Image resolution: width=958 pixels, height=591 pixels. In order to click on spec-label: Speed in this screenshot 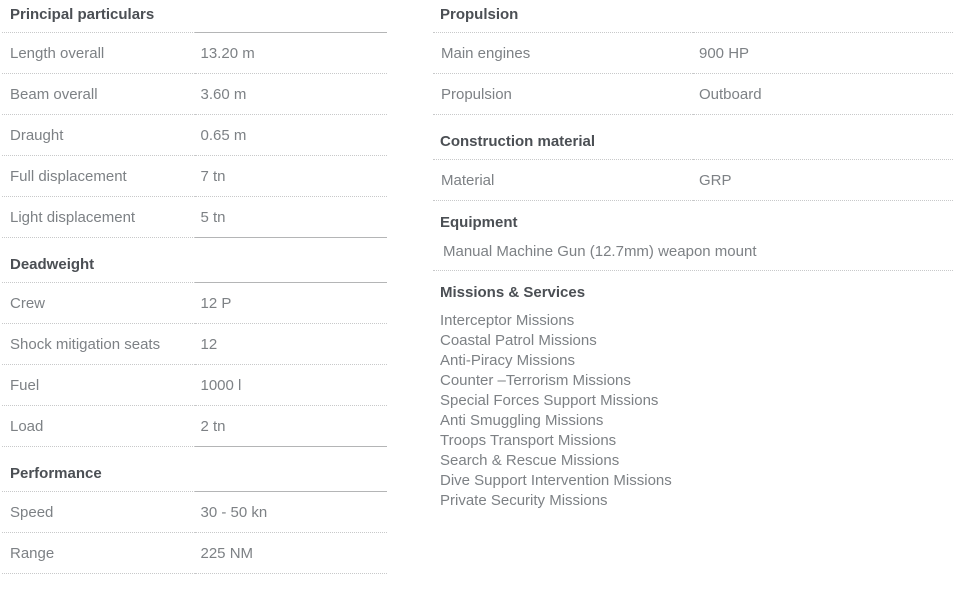, I will do `click(98, 512)`.